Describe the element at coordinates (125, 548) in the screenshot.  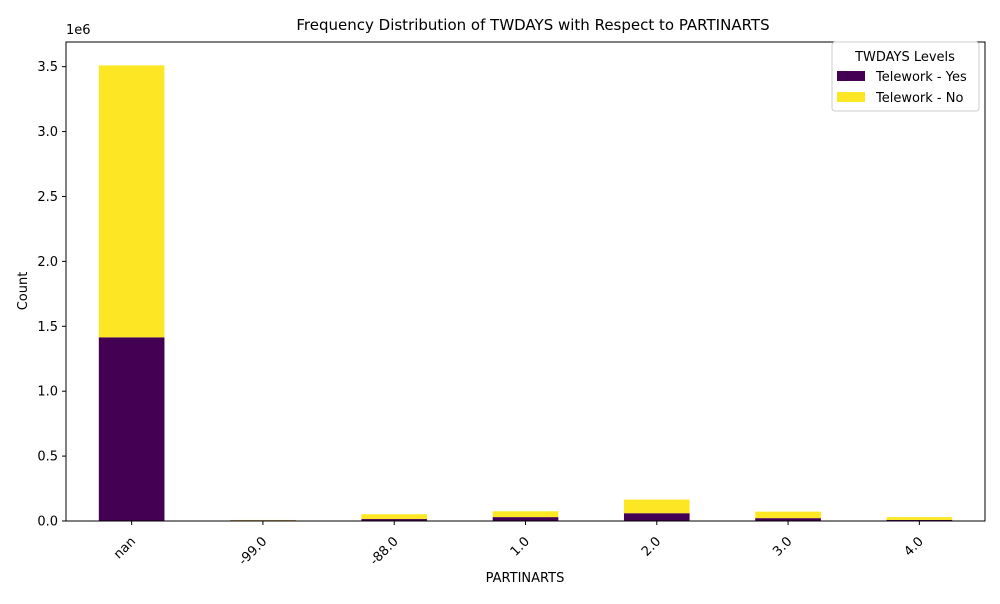
I see `x-tick-label: nan` at that location.